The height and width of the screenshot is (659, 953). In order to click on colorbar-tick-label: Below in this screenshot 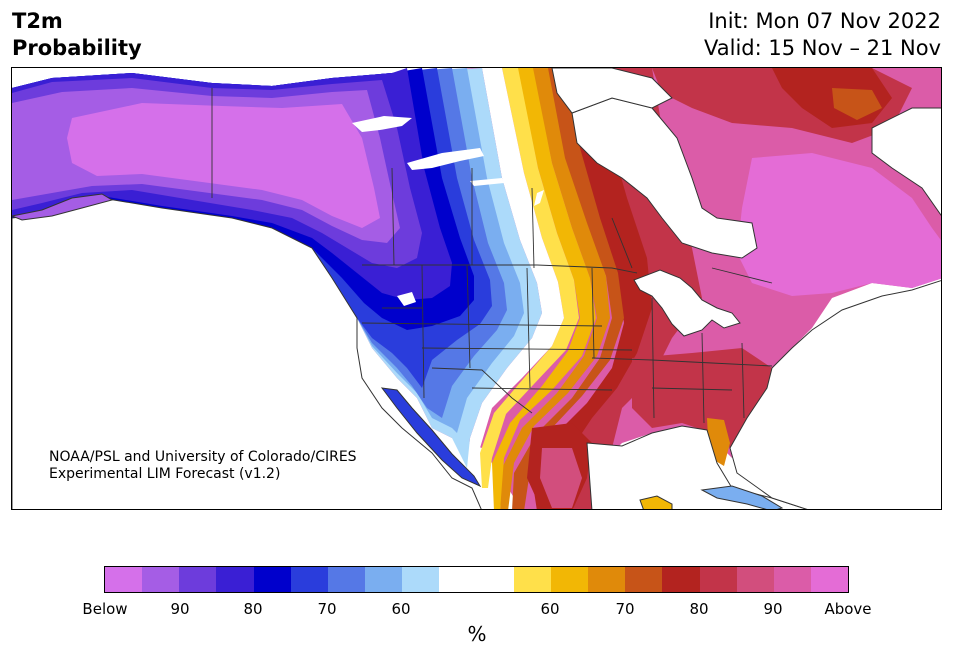, I will do `click(105, 609)`.